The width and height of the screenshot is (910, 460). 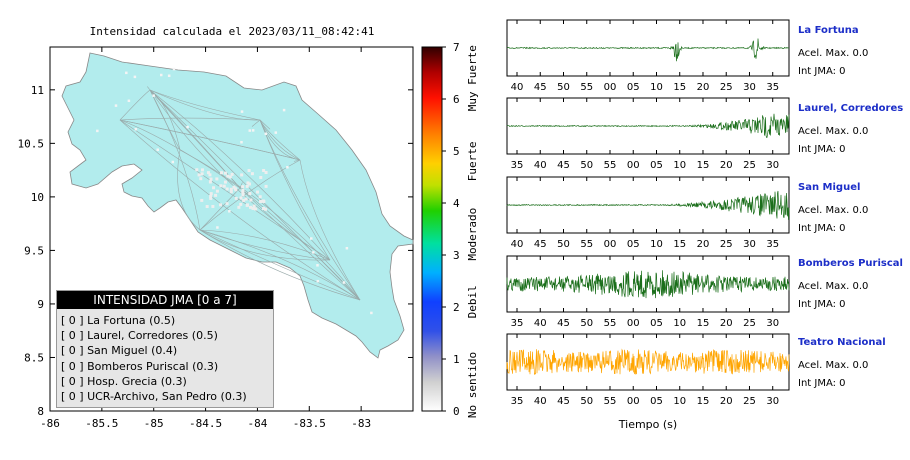 What do you see at coordinates (648, 205) in the screenshot?
I see `waveform-trace` at bounding box center [648, 205].